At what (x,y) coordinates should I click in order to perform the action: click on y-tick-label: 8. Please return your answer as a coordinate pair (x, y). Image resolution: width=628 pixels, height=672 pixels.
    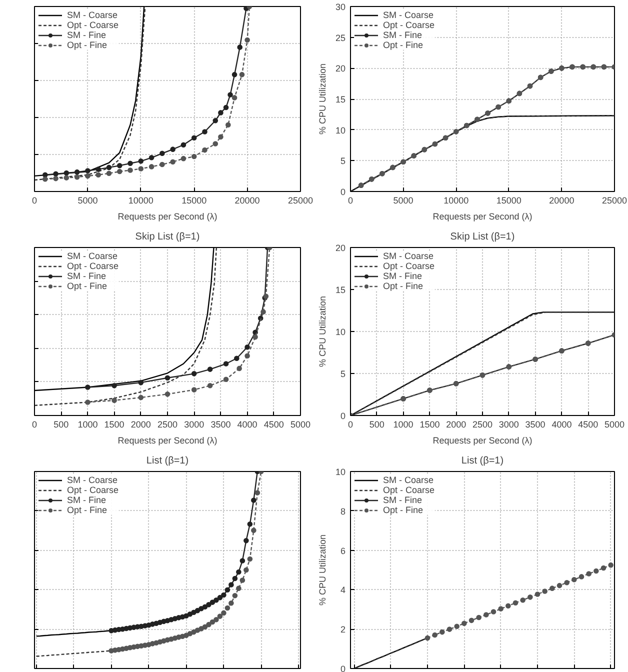
    Looking at the image, I should click on (343, 511).